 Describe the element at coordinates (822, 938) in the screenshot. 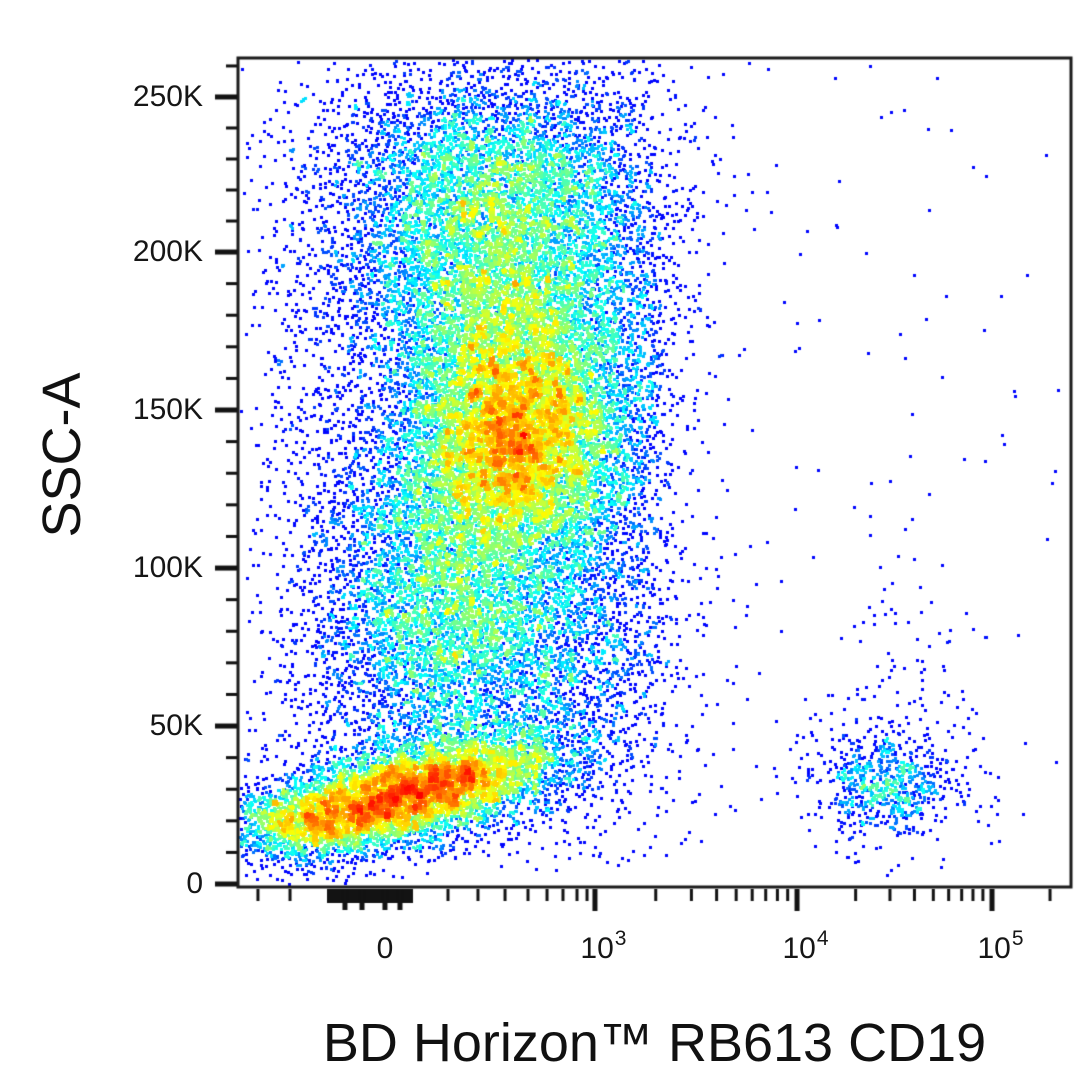

I see `x-tick-exponent: 4` at that location.